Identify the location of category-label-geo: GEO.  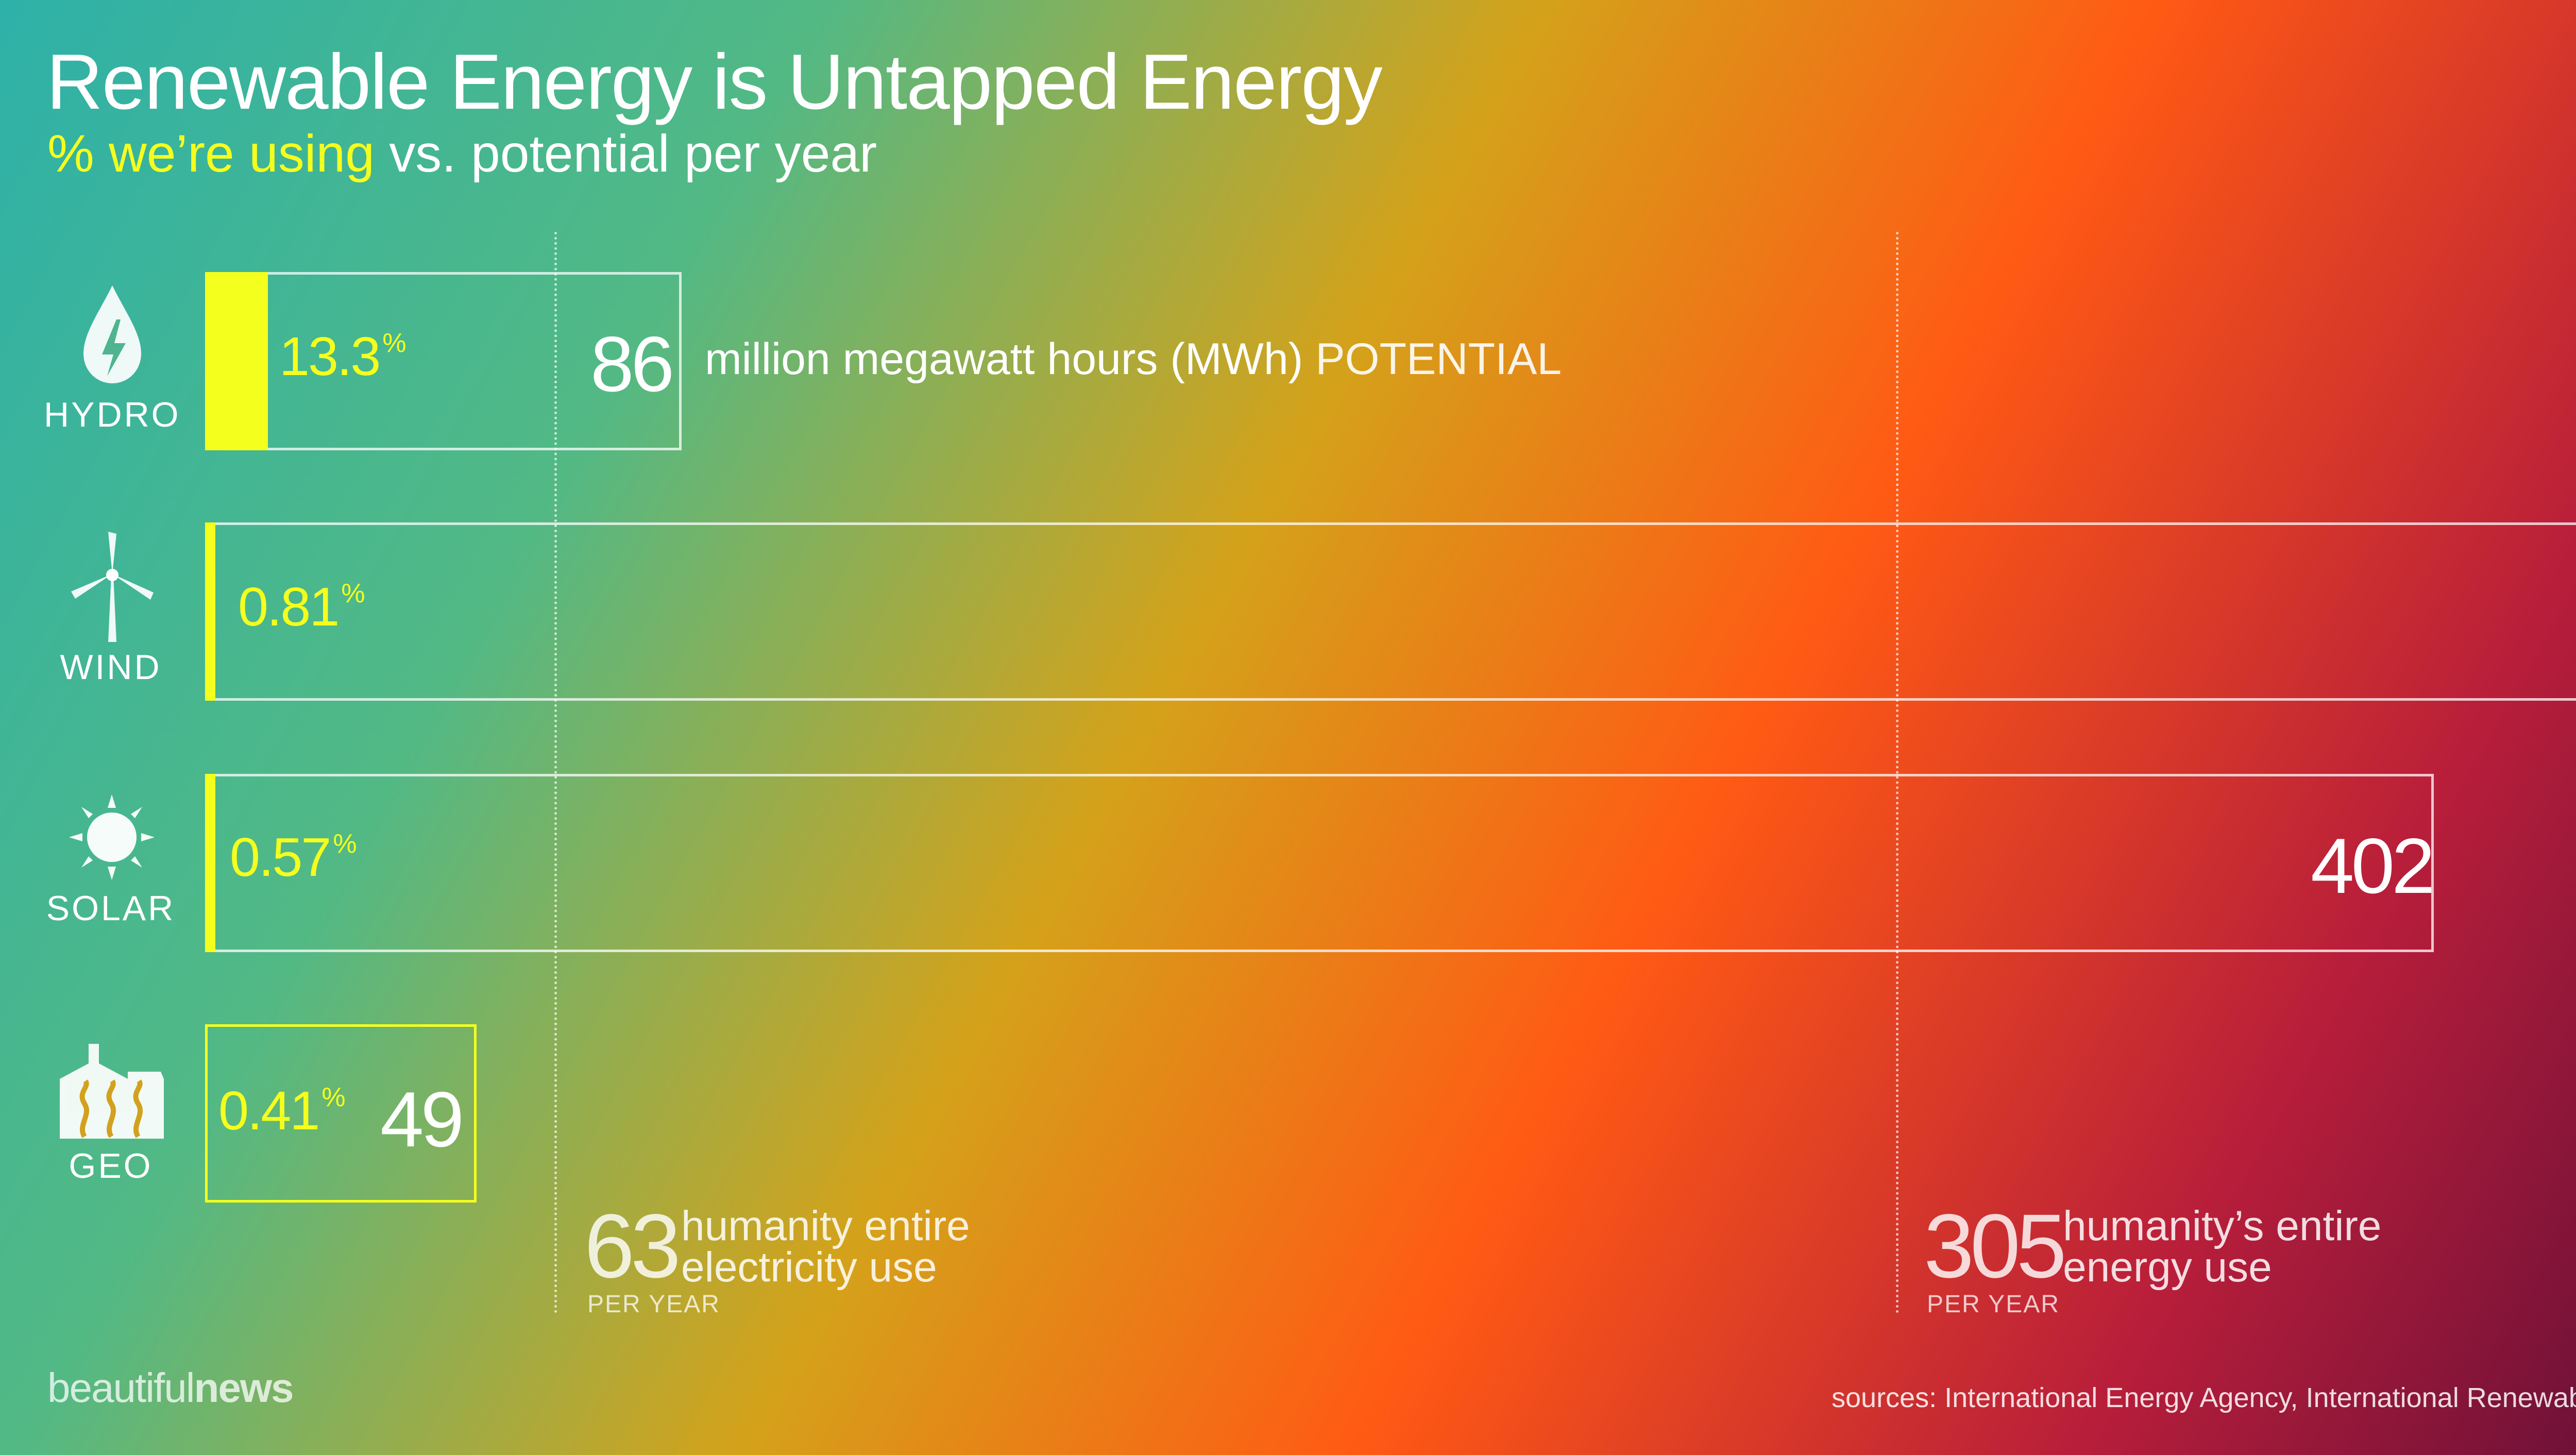
(111, 1166).